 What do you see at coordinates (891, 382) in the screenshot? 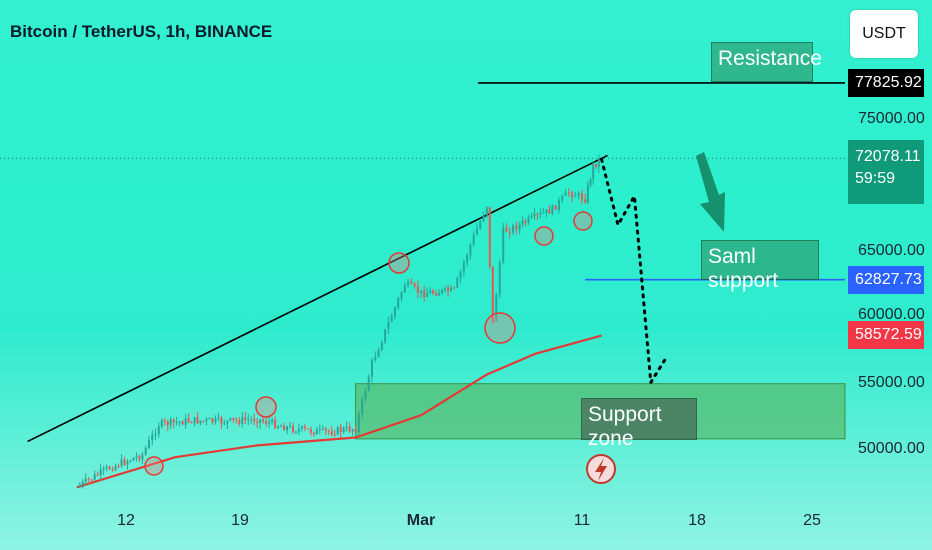
I see `y-tick-55000: 55000.00` at bounding box center [891, 382].